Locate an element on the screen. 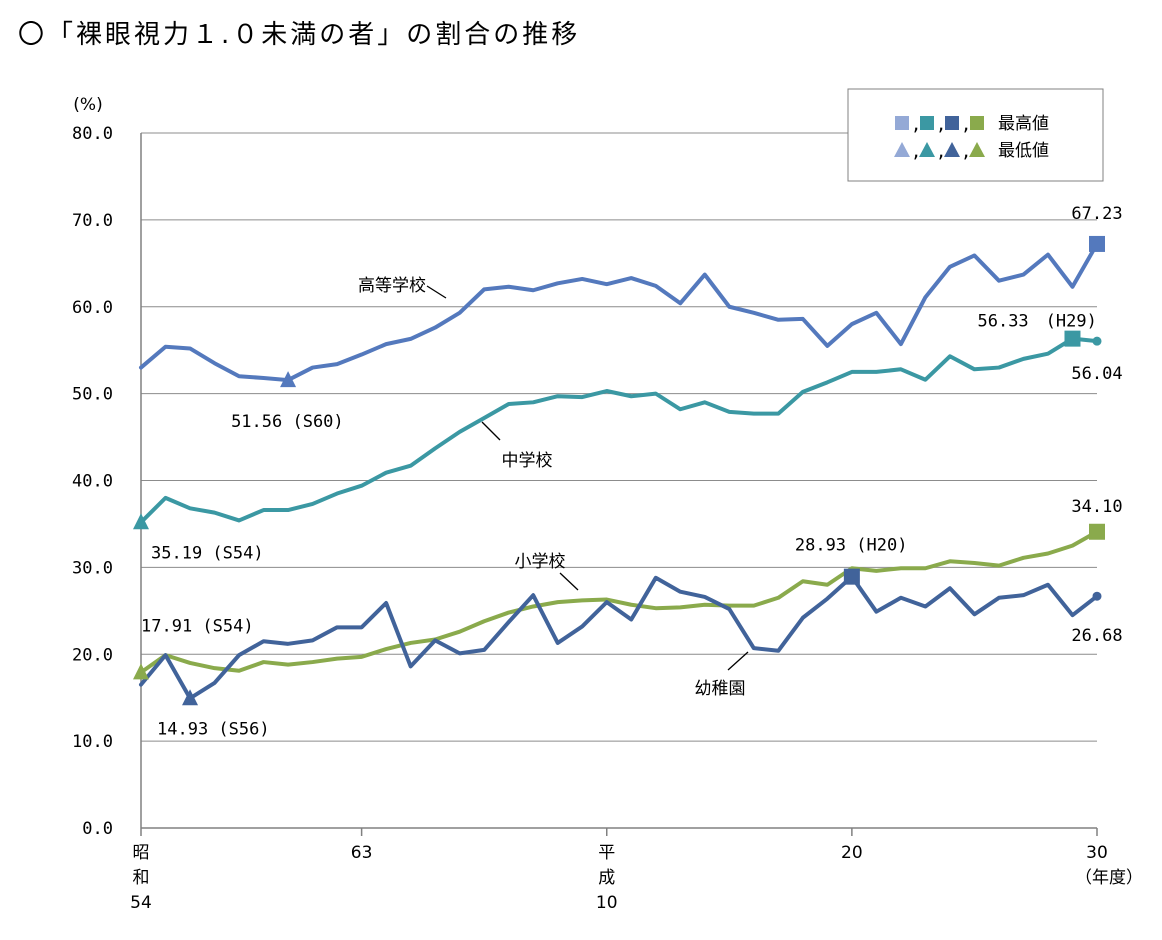  data-label: 28.93 (H20) is located at coordinates (851, 546).